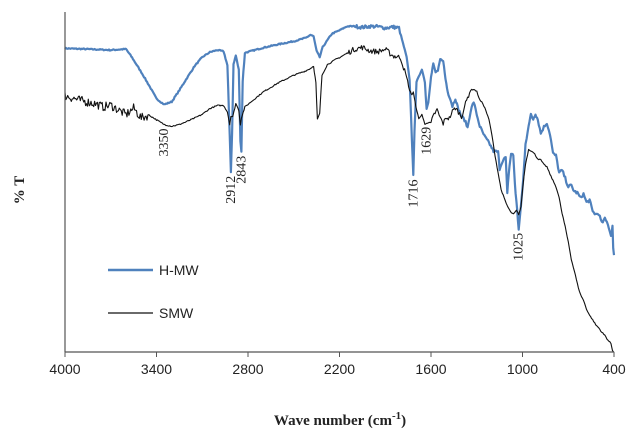 The height and width of the screenshot is (435, 629). Describe the element at coordinates (20, 190) in the screenshot. I see `y-axis-title: % T` at that location.